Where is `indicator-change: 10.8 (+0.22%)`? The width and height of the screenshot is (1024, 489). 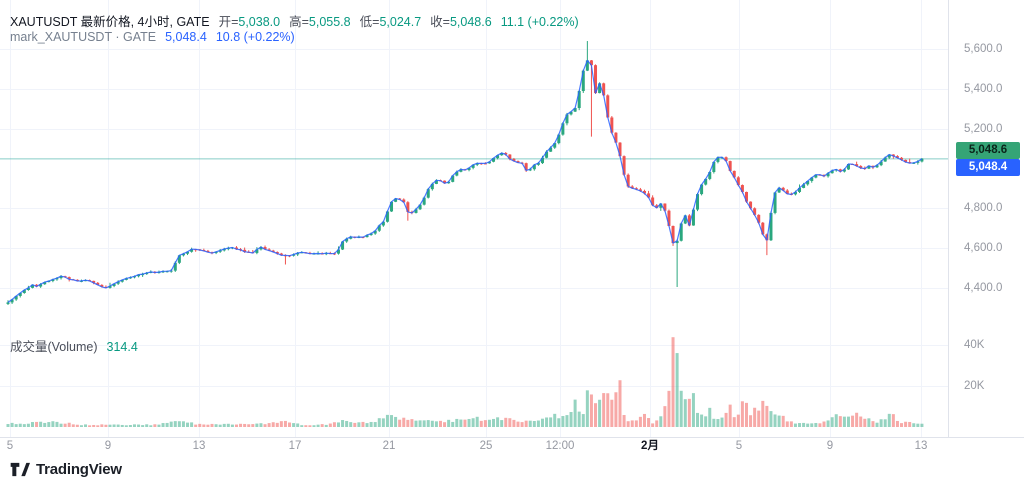
indicator-change: 10.8 (+0.22%) is located at coordinates (255, 37).